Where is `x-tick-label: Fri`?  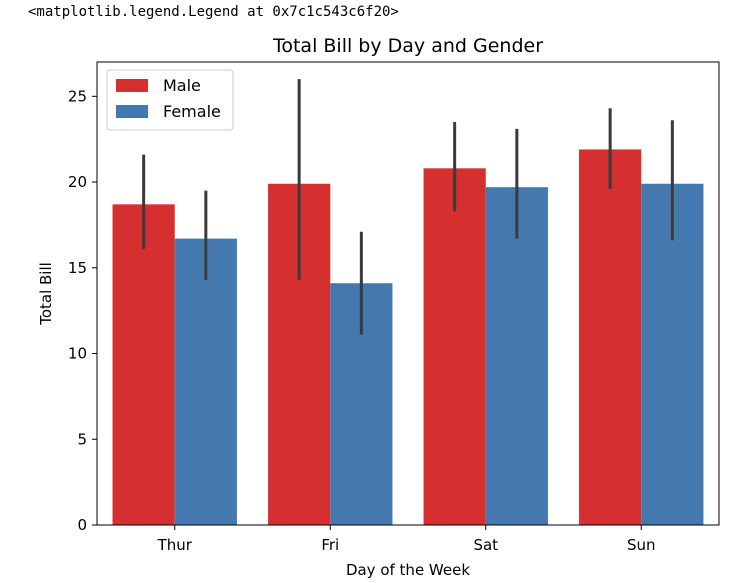 x-tick-label: Fri is located at coordinates (330, 545).